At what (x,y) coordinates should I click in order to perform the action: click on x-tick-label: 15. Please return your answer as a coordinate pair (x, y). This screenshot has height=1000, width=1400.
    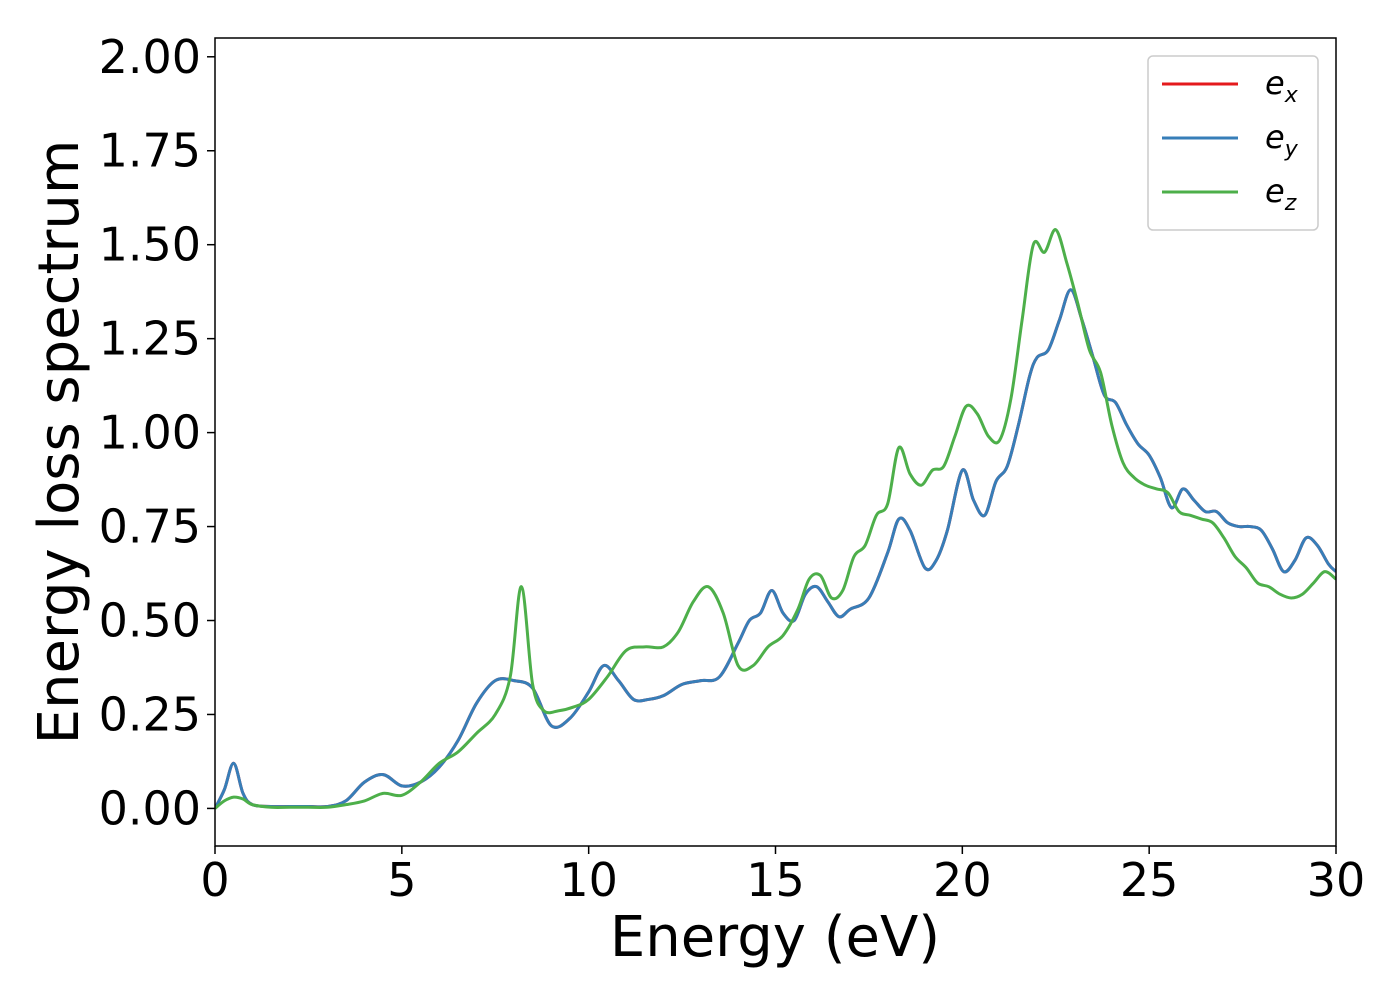
    Looking at the image, I should click on (775, 880).